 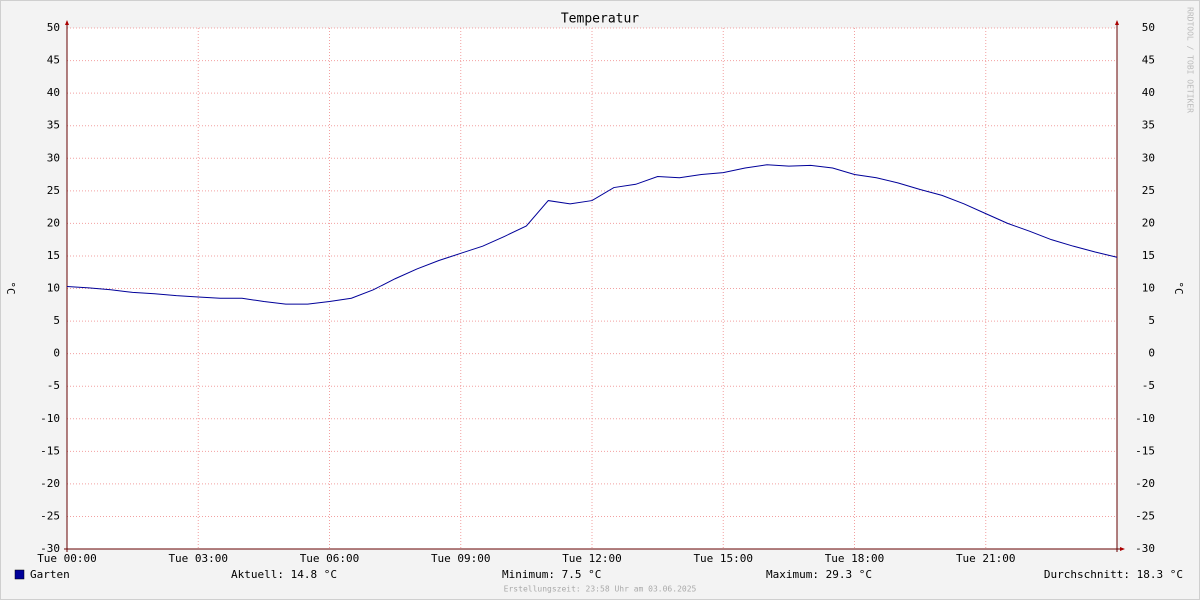 What do you see at coordinates (330, 558) in the screenshot?
I see `x-tick-label: Tue 06:00` at bounding box center [330, 558].